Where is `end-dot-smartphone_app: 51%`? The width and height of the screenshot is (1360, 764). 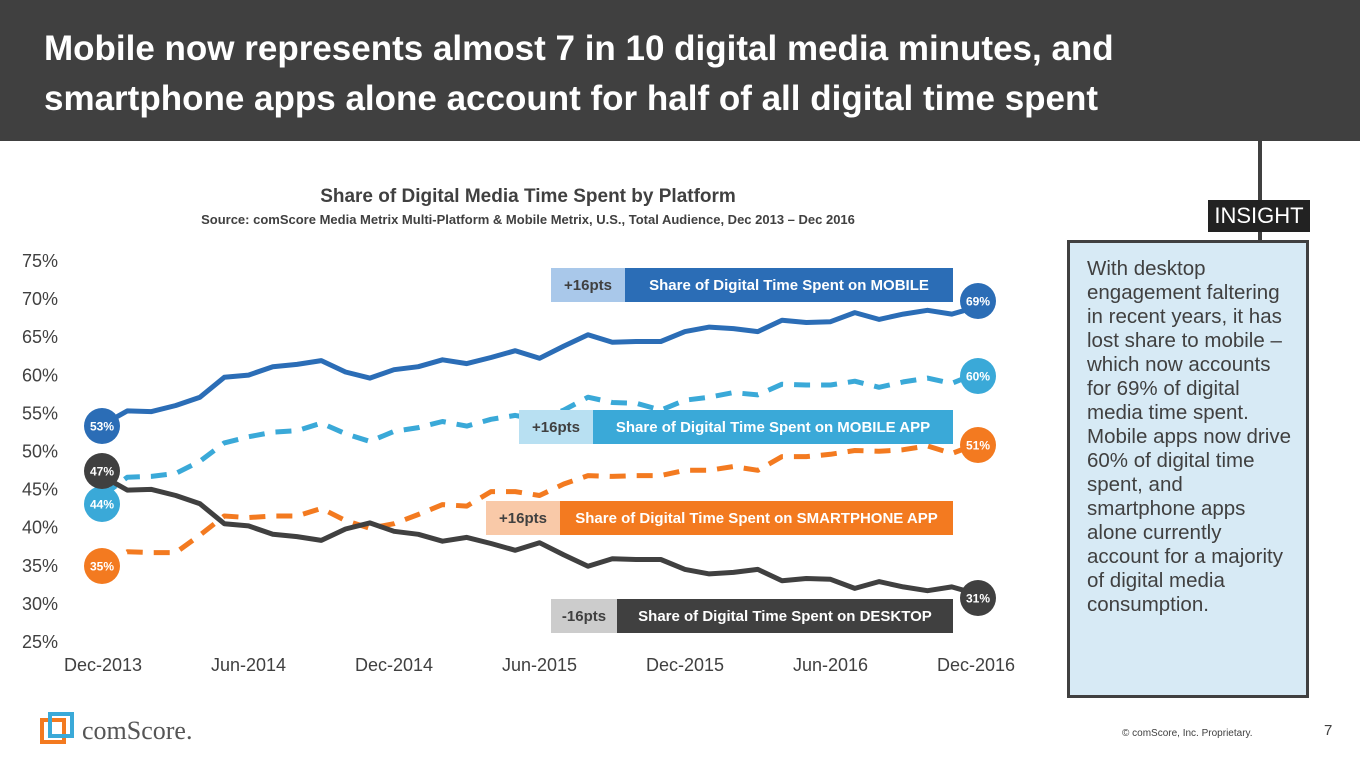 end-dot-smartphone_app: 51% is located at coordinates (978, 445).